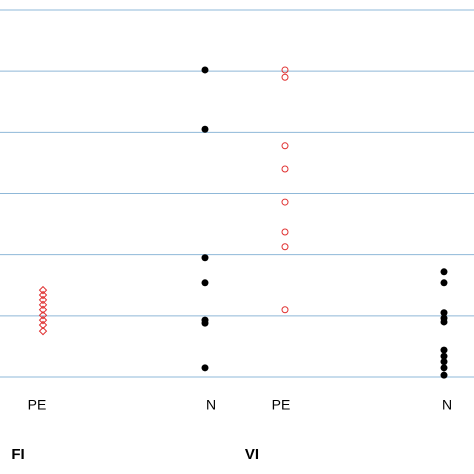 The width and height of the screenshot is (474, 474). What do you see at coordinates (252, 454) in the screenshot?
I see `group-label: VI` at bounding box center [252, 454].